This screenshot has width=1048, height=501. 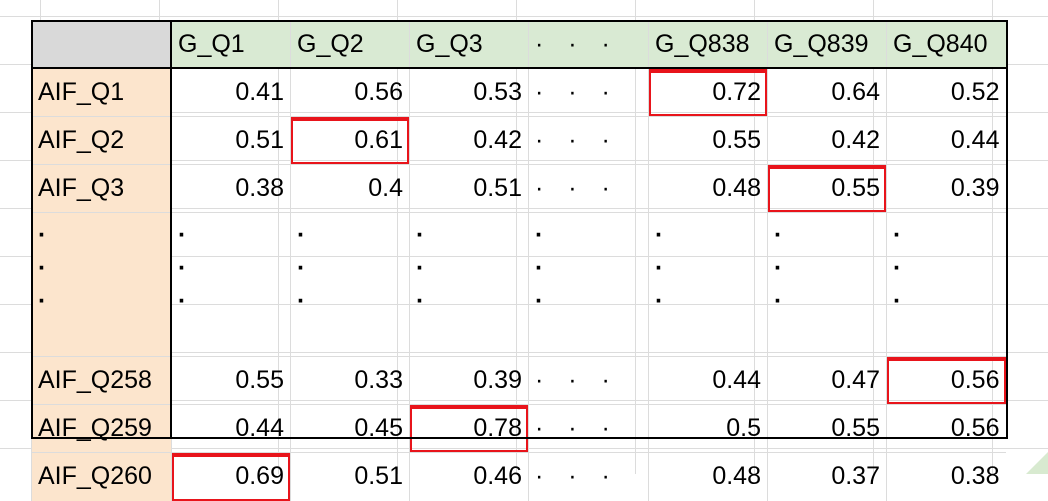 I want to click on corner-cell, so click(x=101, y=44).